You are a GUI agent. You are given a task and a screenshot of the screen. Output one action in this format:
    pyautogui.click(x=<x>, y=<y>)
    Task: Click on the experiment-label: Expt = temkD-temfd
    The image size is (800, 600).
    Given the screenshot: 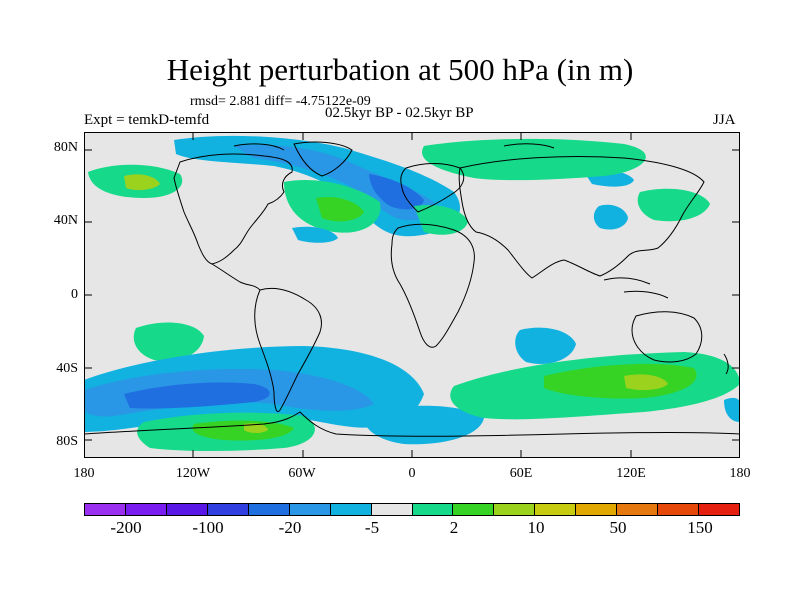 What is the action you would take?
    pyautogui.click(x=147, y=120)
    